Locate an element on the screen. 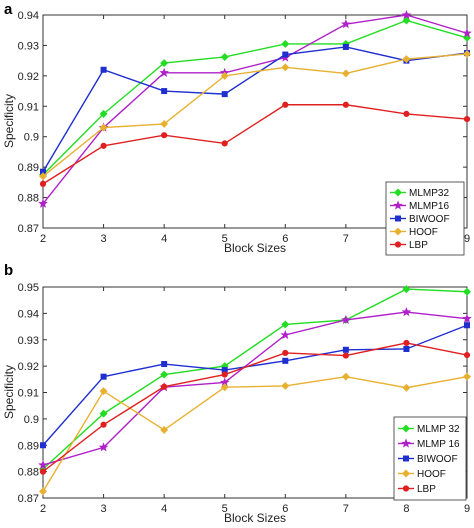 The image size is (474, 528). legend-label: MLMP32 is located at coordinates (429, 193).